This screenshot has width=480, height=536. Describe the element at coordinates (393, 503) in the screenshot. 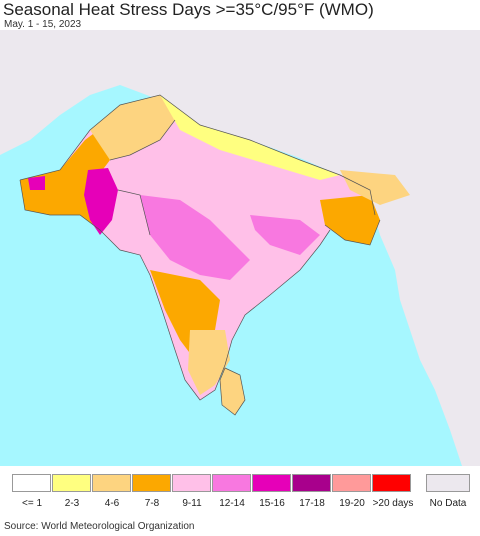

I see `legend-label-10: >20 days` at that location.